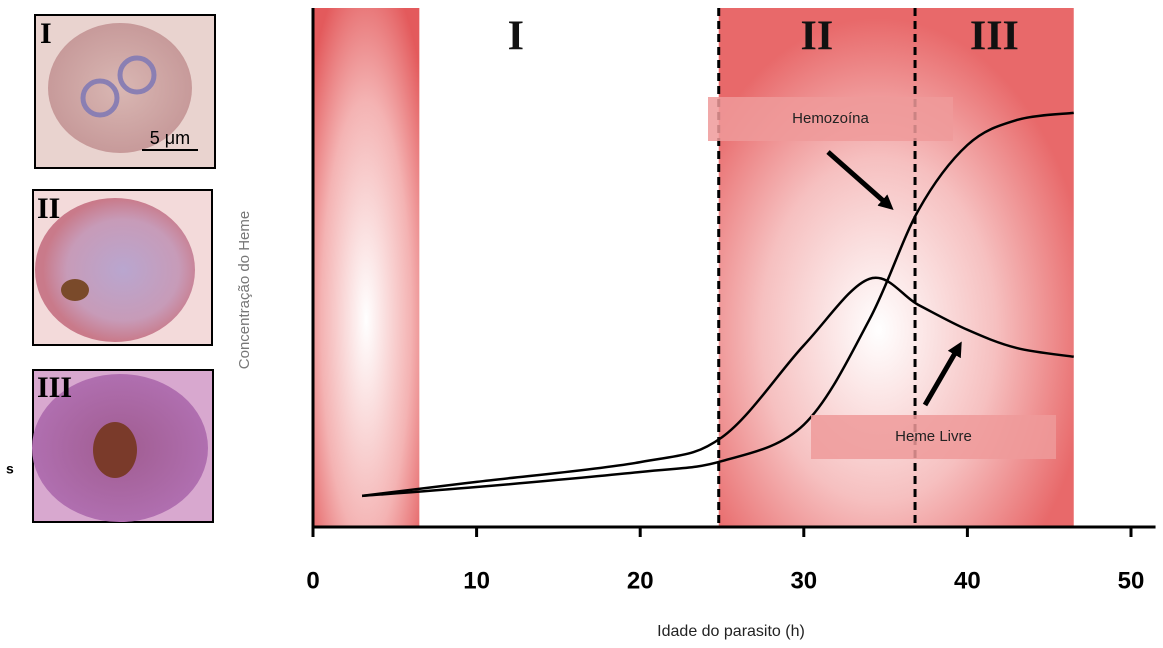 The image size is (1163, 648). I want to click on x-tick-label: 0, so click(312, 580).